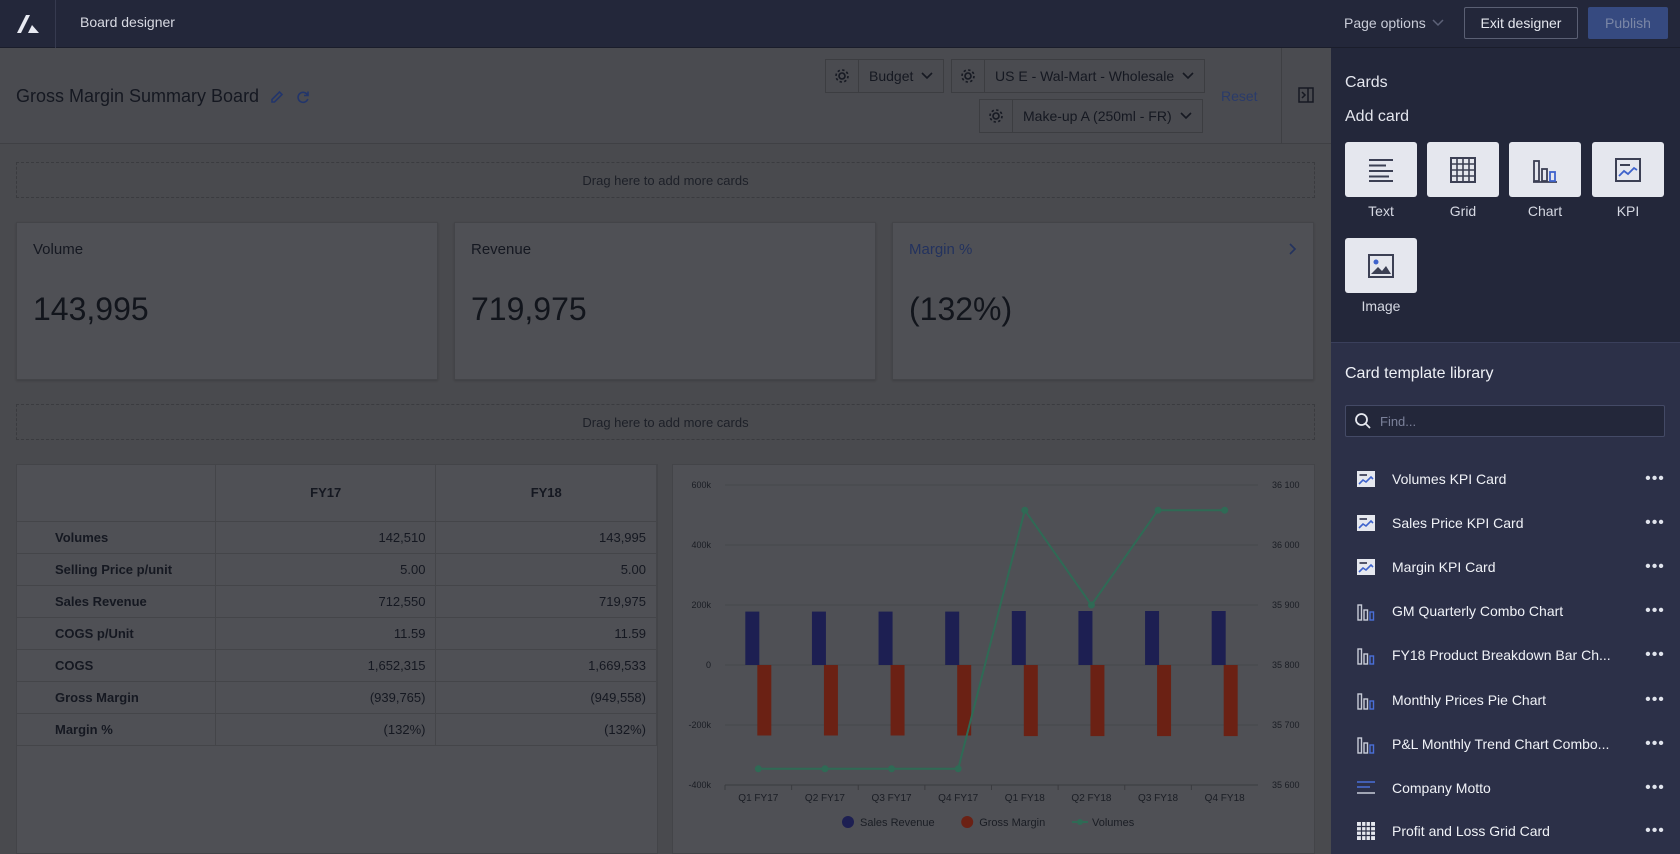 This screenshot has height=854, width=1680. Describe the element at coordinates (1363, 421) in the screenshot. I see `search-icon` at that location.